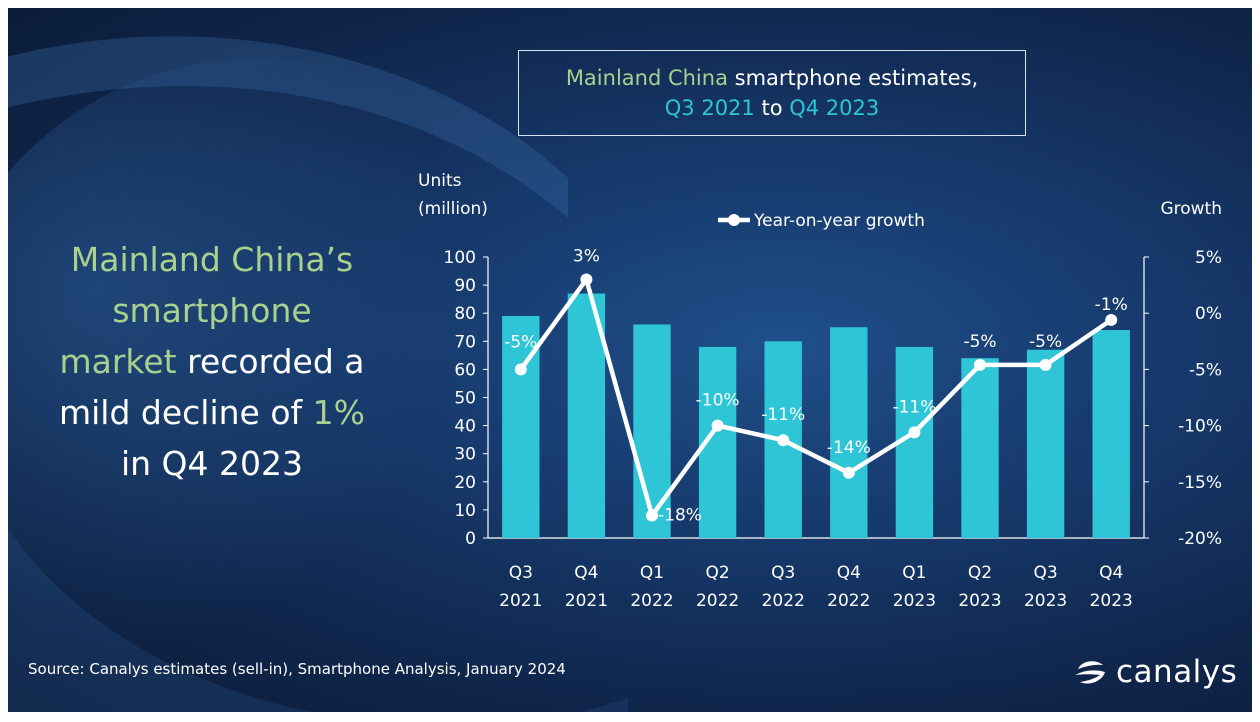 The width and height of the screenshot is (1260, 722). I want to click on right-tick-label: -15%, so click(1200, 483).